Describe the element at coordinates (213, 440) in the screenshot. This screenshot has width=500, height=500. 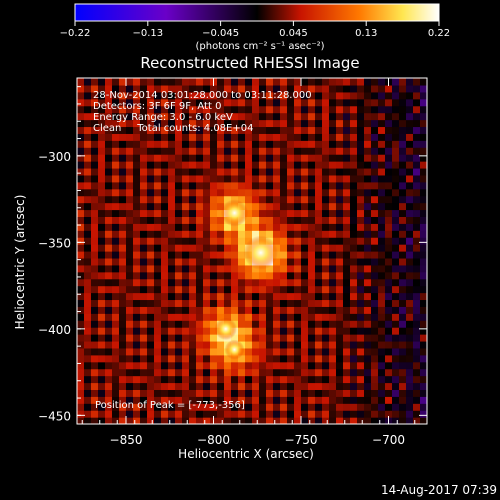
I see `x-tick-label: −800` at that location.